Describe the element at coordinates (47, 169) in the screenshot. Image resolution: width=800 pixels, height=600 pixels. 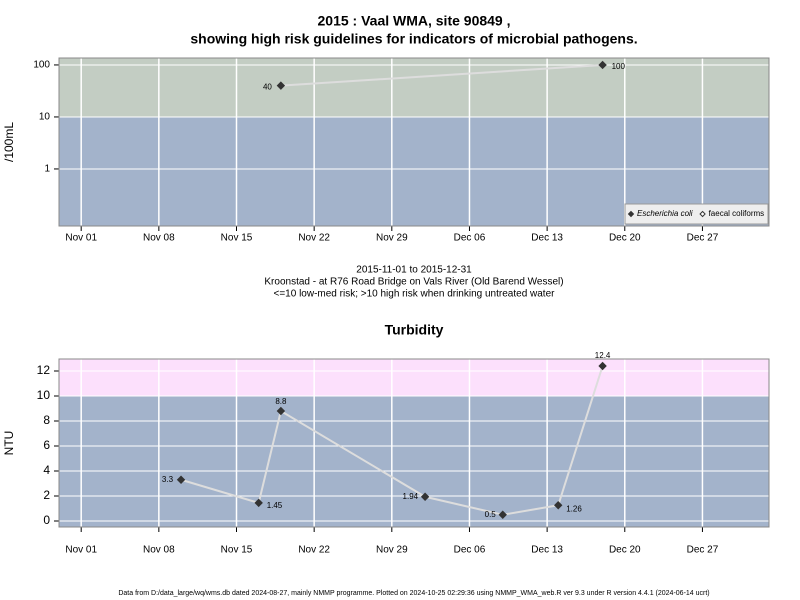
I see `y-tick-label: 1` at that location.